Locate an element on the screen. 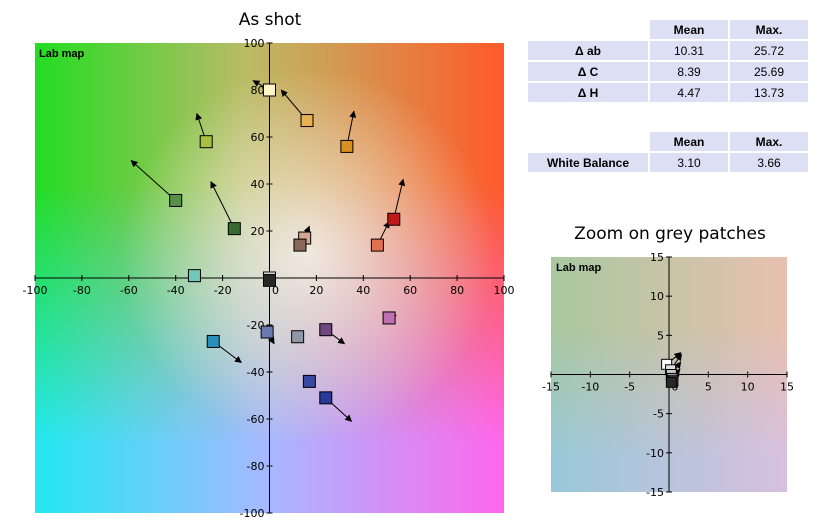 The image size is (840, 530). table-row: Δ H 4.47 13.73 is located at coordinates (668, 92).